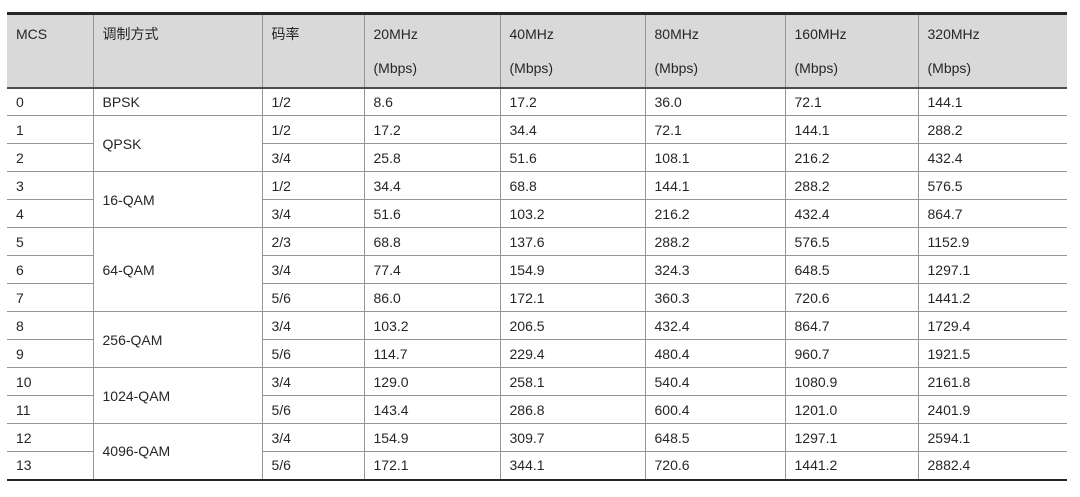 This screenshot has height=497, width=1080. Describe the element at coordinates (714, 129) in the screenshot. I see `rate-80mhz-cell: 72.1` at that location.